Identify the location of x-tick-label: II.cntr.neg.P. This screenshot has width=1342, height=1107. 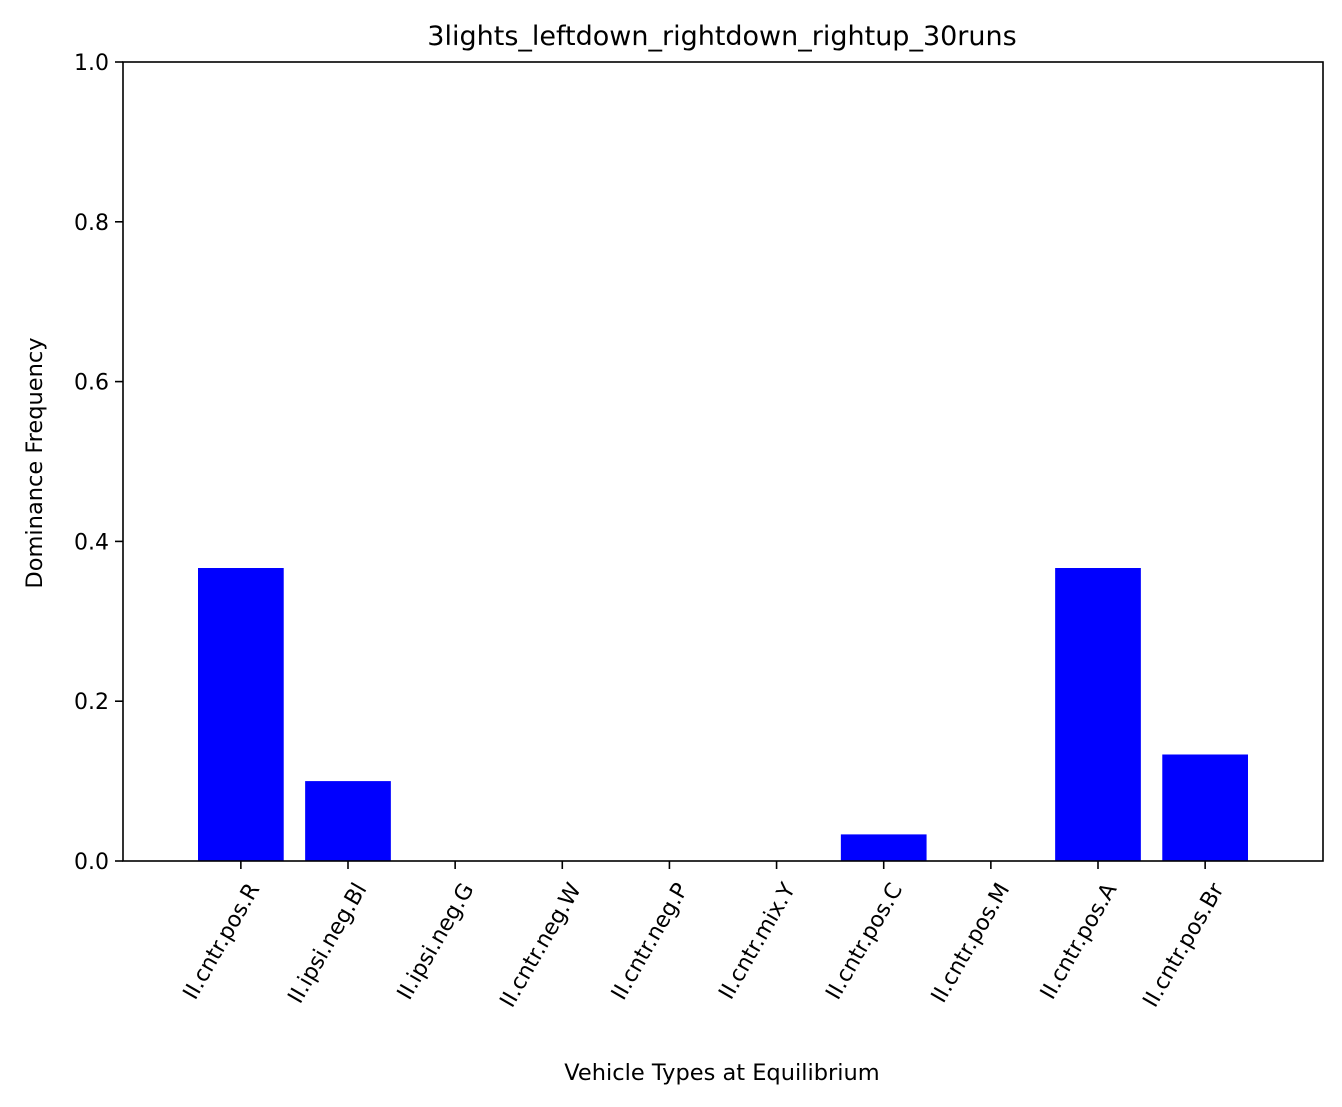
(650, 941).